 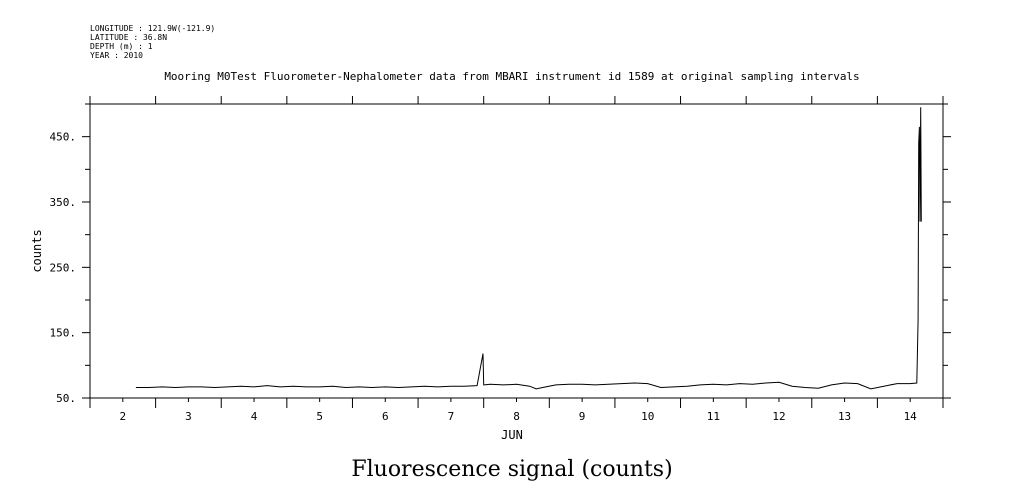 What do you see at coordinates (66, 398) in the screenshot?
I see `y-tick-label: 50.` at bounding box center [66, 398].